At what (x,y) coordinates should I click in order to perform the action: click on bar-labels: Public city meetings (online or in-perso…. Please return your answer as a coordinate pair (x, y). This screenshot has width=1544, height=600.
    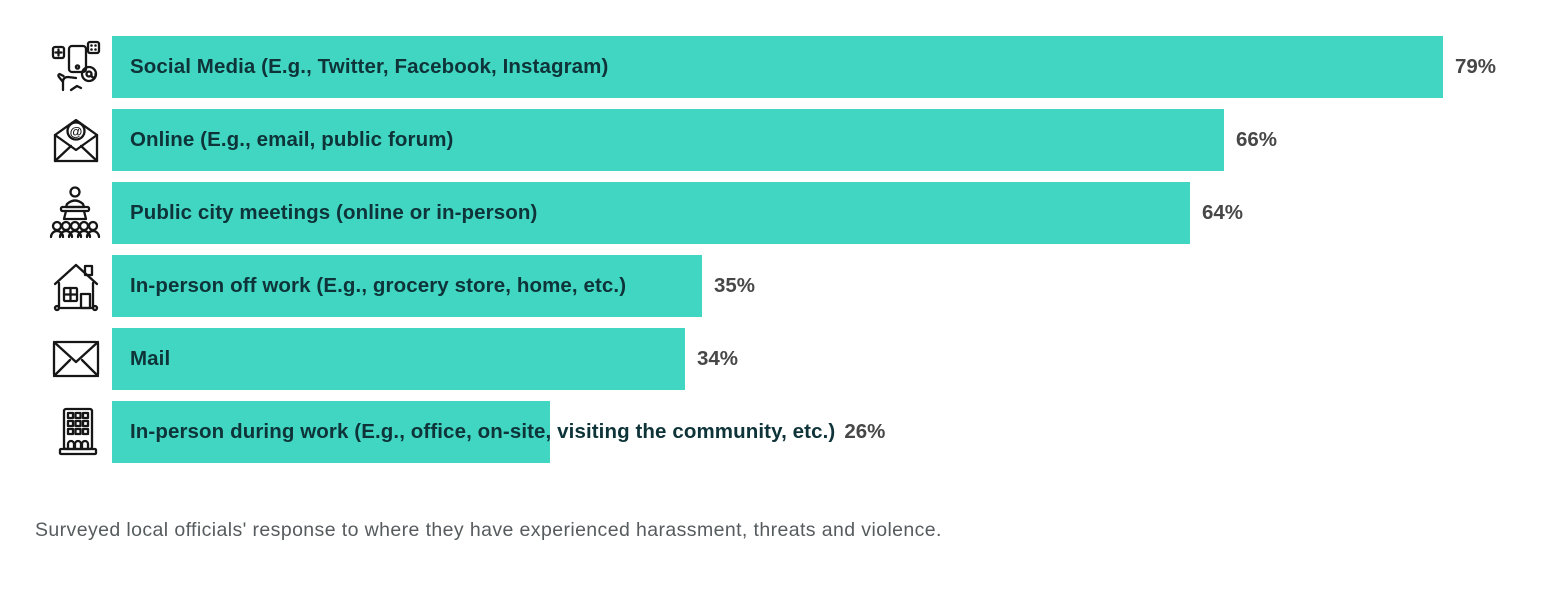
    Looking at the image, I should click on (828, 213).